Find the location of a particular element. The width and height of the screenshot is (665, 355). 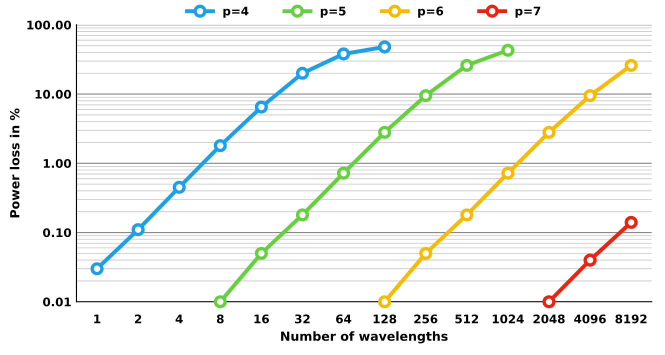

x-tick-label: 4096 is located at coordinates (590, 319).